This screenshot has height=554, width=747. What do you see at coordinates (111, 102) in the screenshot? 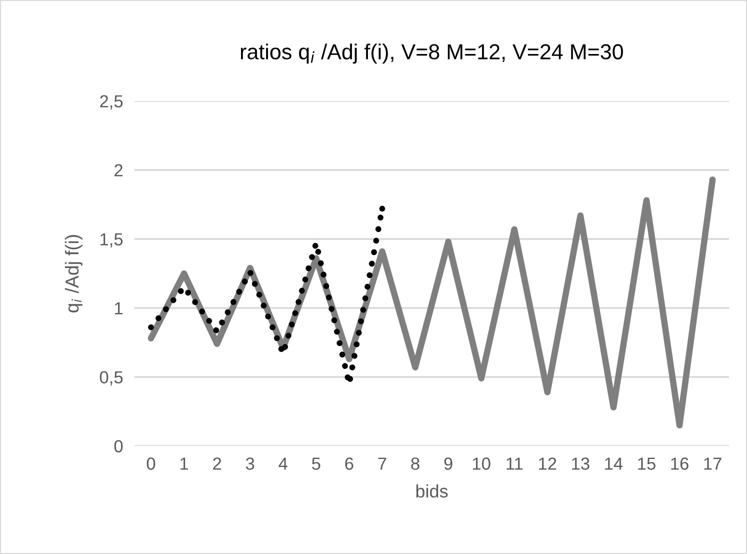
I see `y-tick-label: 2,5` at bounding box center [111, 102].